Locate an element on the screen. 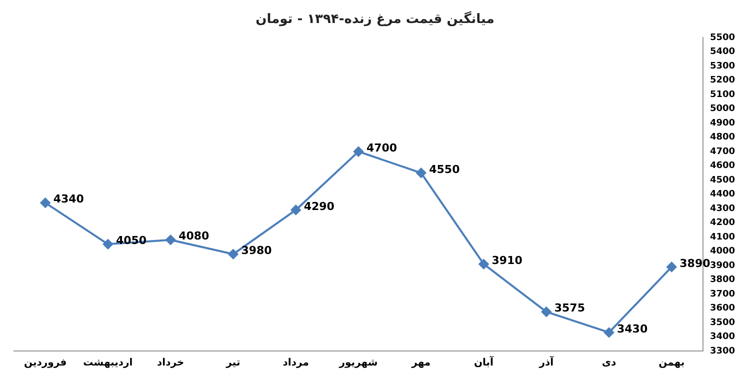 This screenshot has width=750, height=385. y-tick-label: 4200 is located at coordinates (723, 223).